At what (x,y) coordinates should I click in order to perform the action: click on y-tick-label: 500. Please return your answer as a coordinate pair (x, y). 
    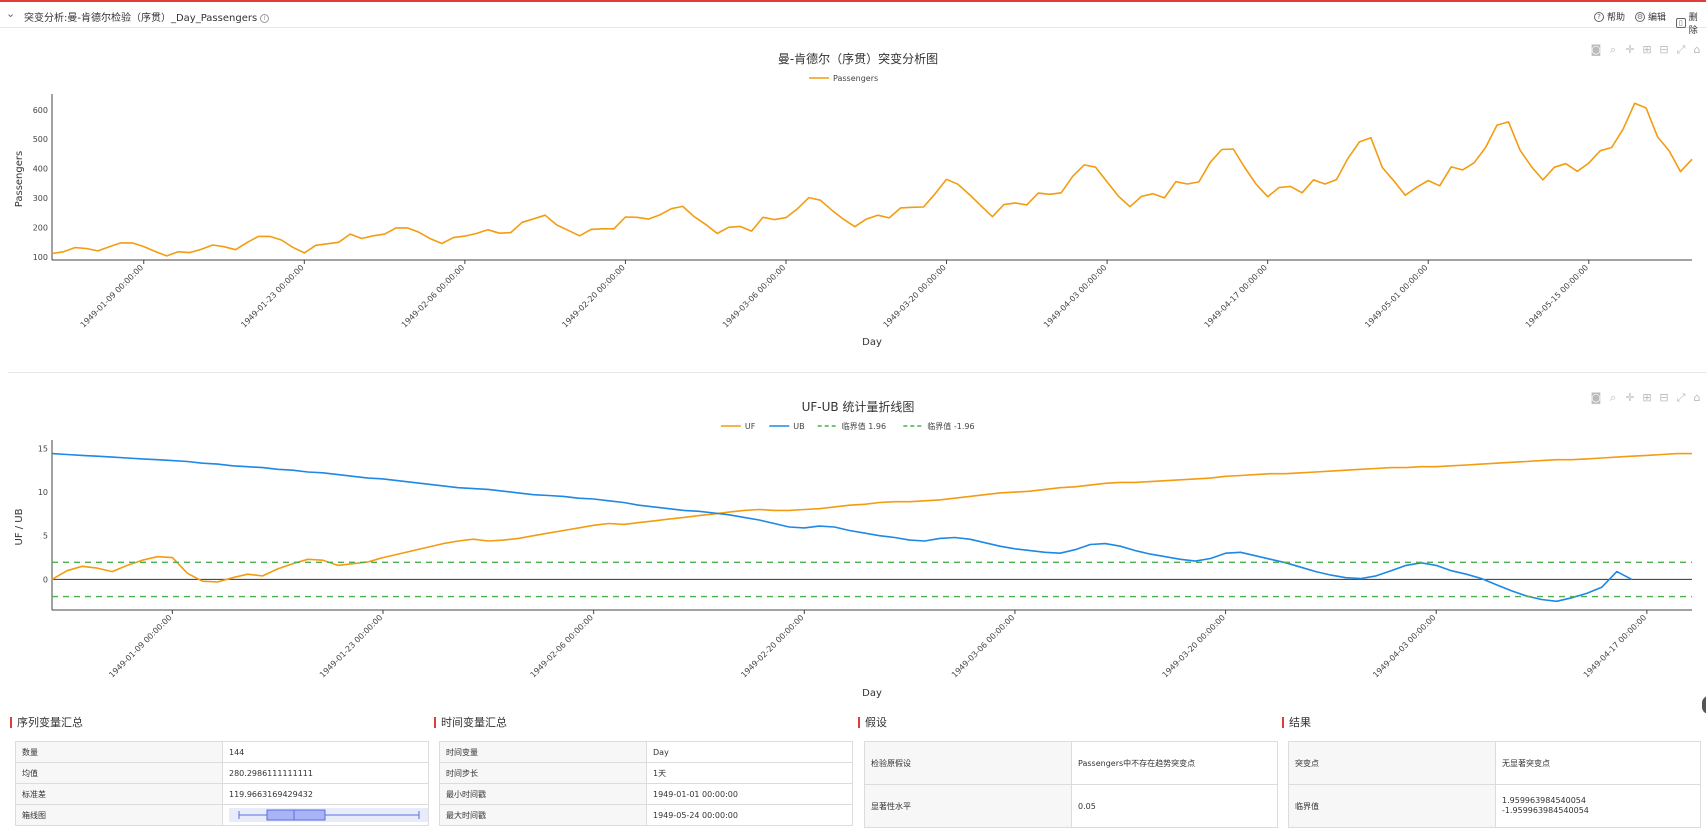
    Looking at the image, I should click on (40, 139).